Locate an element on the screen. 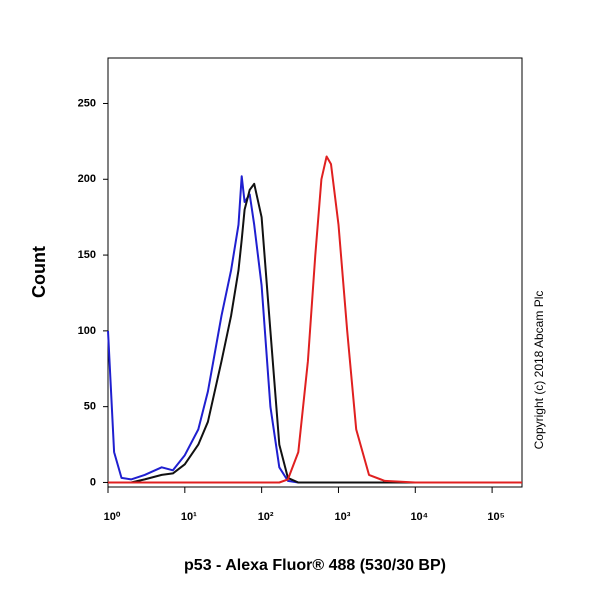 Image resolution: width=600 pixels, height=600 pixels. x-axis-label: p53 - Alexa Fluor® 488 (530/30 BP) is located at coordinates (315, 565).